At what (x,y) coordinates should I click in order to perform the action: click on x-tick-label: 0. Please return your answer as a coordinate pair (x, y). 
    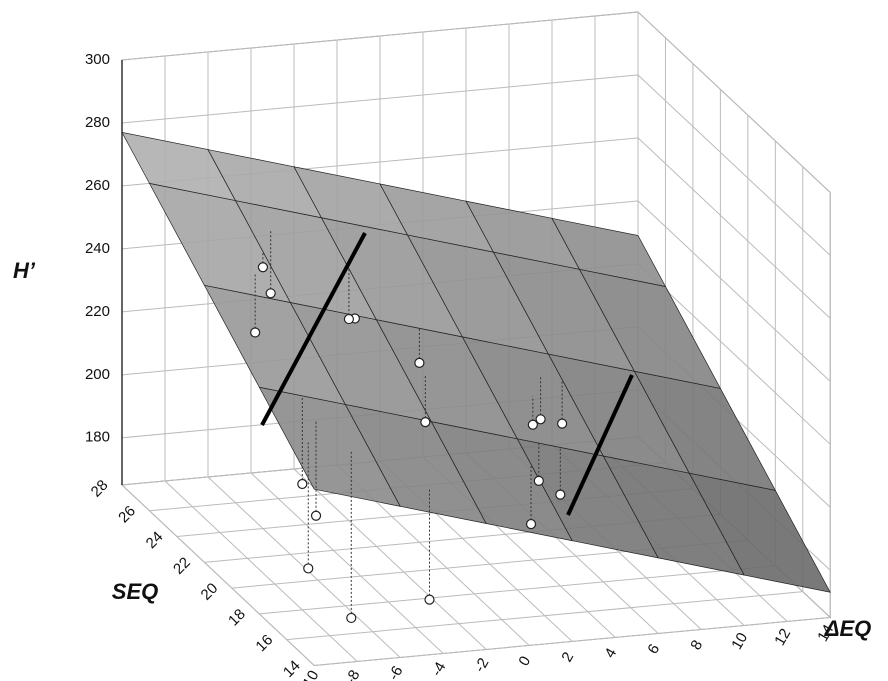
    Looking at the image, I should click on (524, 661).